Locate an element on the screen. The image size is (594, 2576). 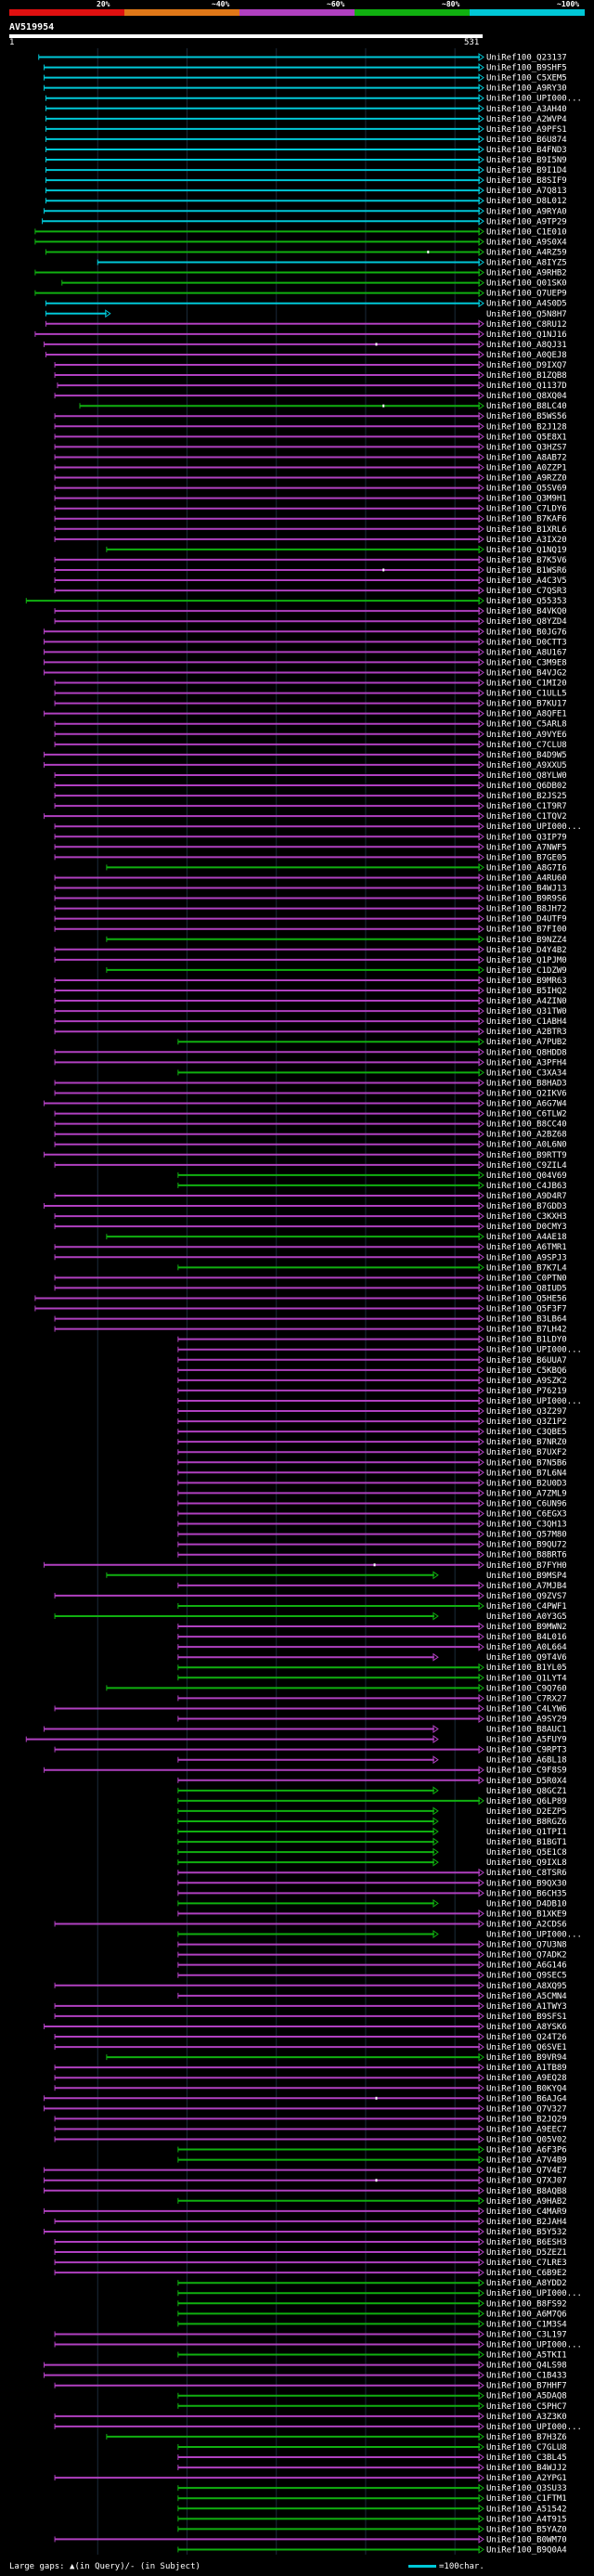
hit-row: UniRef100_B9RTT9 is located at coordinates (305, 1155).